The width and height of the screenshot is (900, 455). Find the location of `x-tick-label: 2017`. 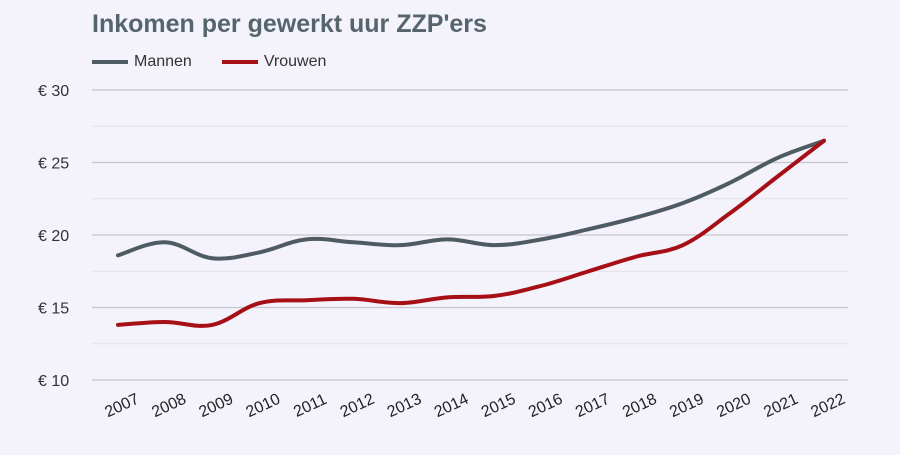

x-tick-label: 2017 is located at coordinates (593, 406).